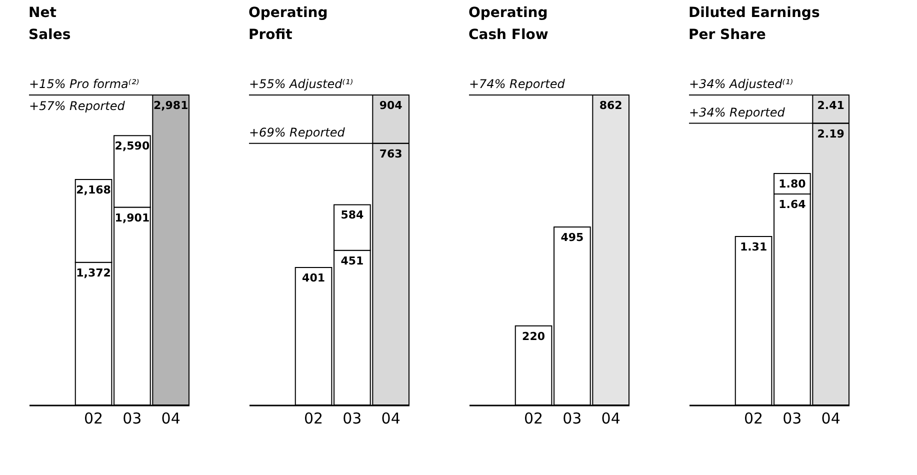 Image resolution: width=917 pixels, height=475 pixels. Describe the element at coordinates (93, 190) in the screenshot. I see `total-label: 2,168` at that location.